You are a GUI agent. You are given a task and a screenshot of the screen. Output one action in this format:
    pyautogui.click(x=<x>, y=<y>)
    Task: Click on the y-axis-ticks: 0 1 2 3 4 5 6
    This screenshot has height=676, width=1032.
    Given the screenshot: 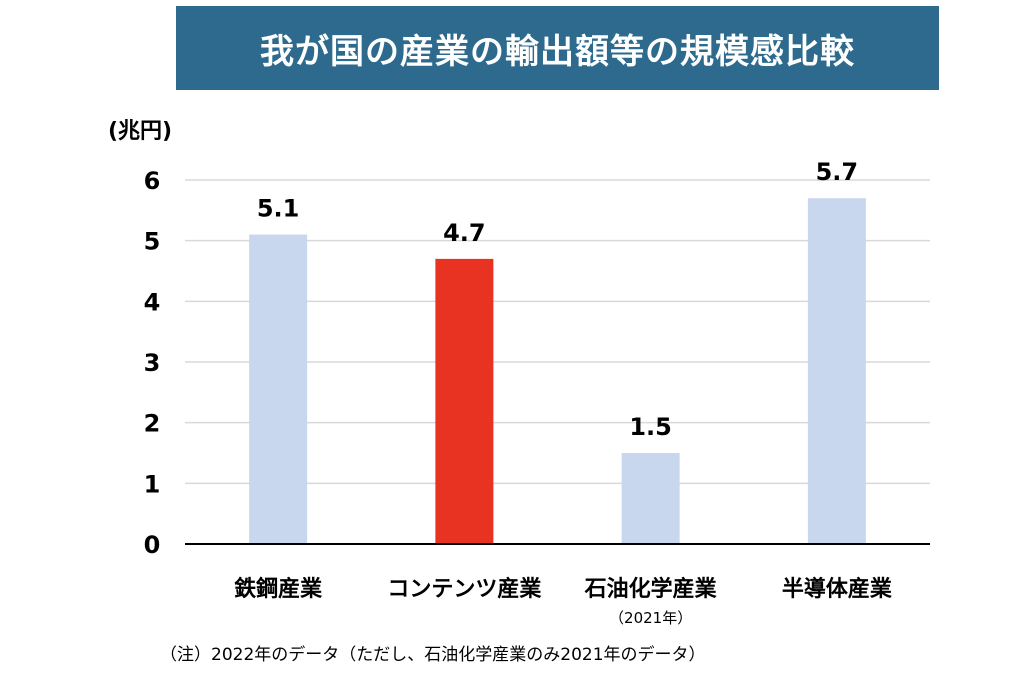 What is the action you would take?
    pyautogui.click(x=152, y=363)
    